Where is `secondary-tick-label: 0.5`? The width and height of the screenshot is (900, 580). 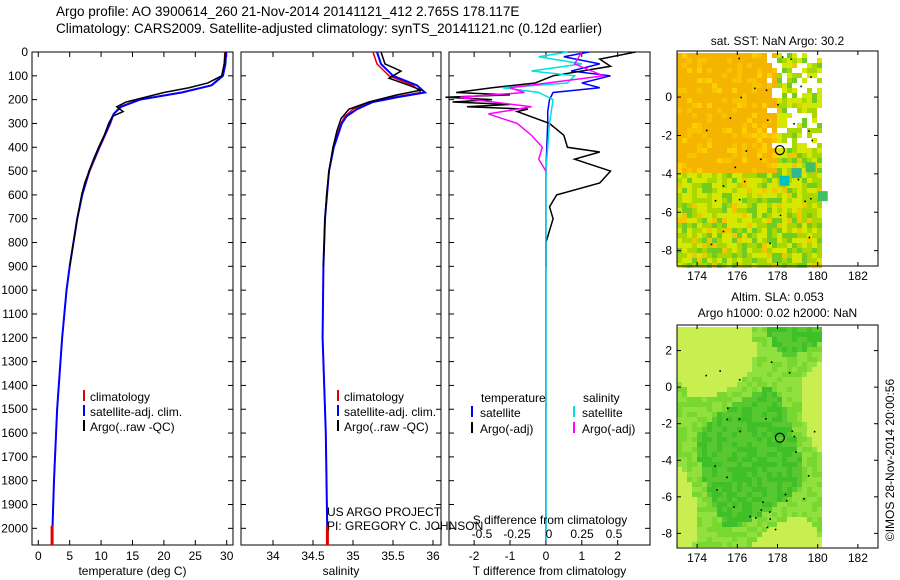 secondary-tick-label: 0.5 is located at coordinates (614, 534).